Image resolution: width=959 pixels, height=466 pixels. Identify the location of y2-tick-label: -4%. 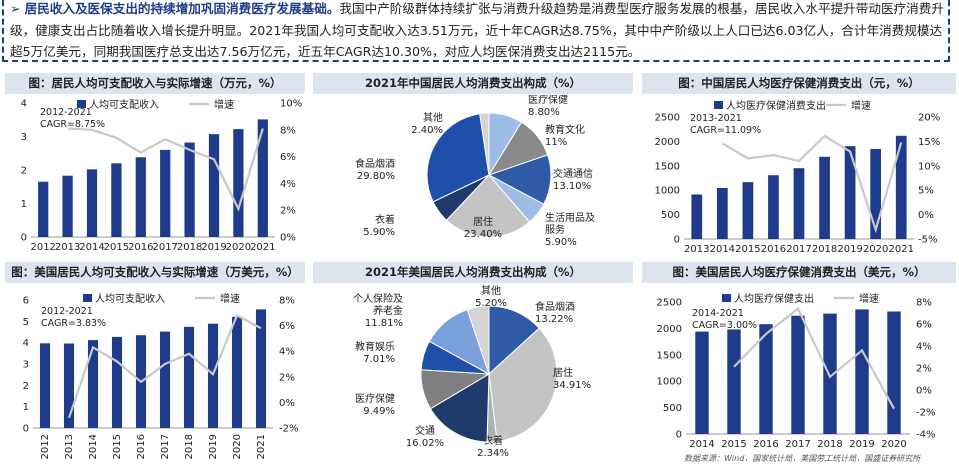
(925, 435).